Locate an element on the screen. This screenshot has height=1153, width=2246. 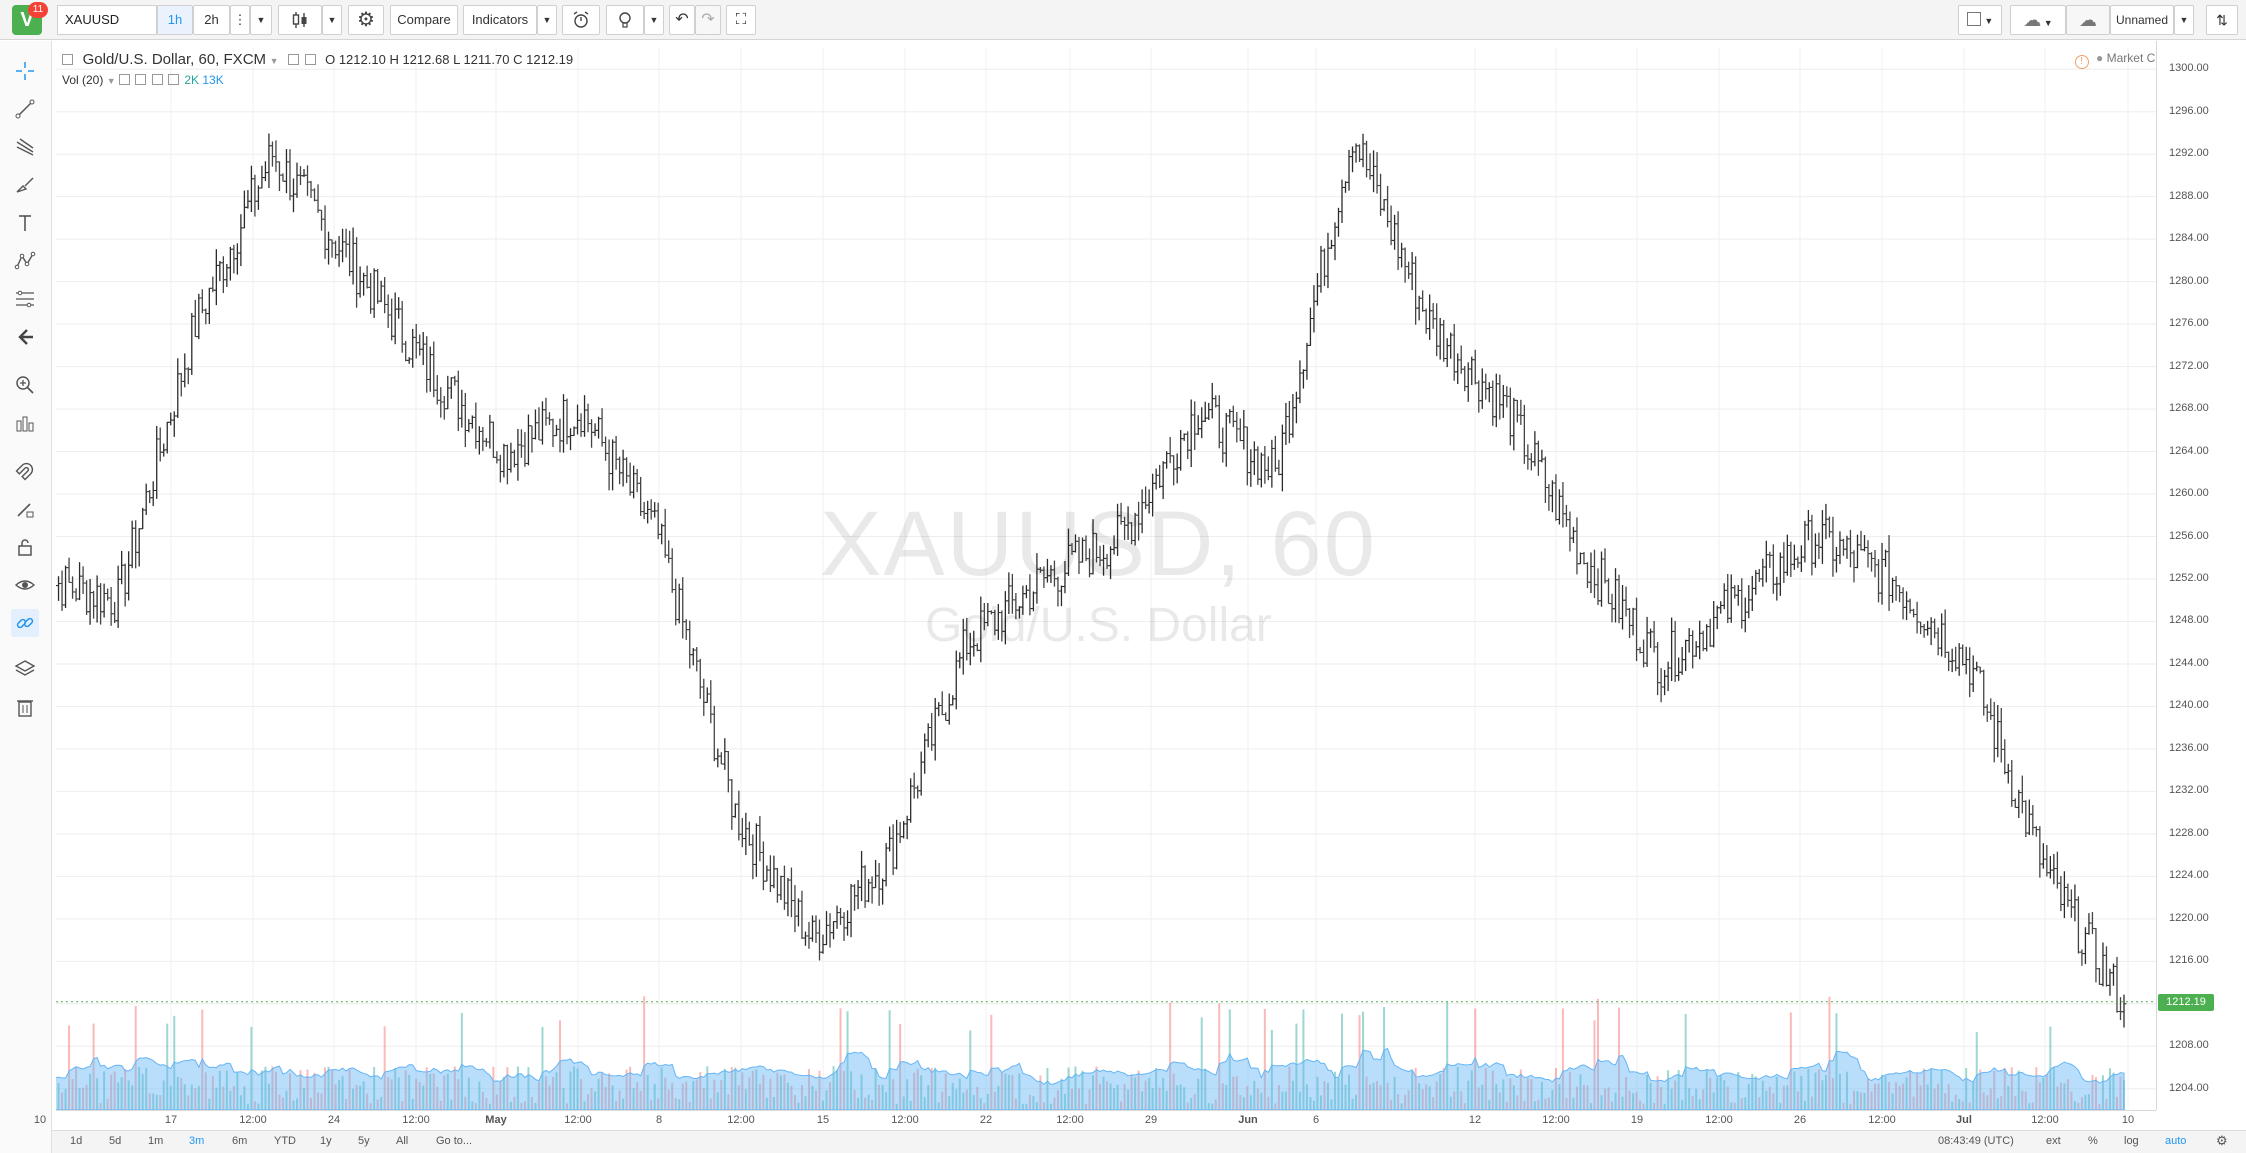
interval-1h-button: 1h is located at coordinates (175, 20).